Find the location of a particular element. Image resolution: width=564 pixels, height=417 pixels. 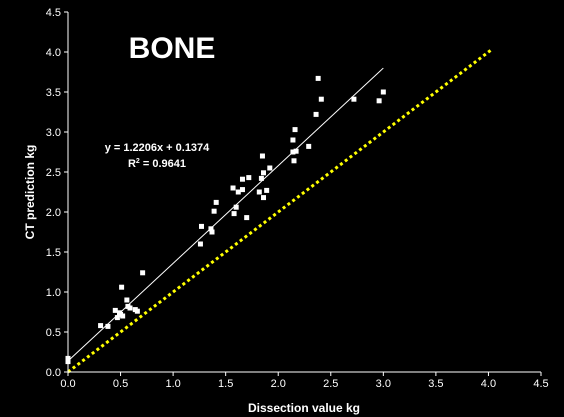

x-tick-label: 4.5 is located at coordinates (540, 384).